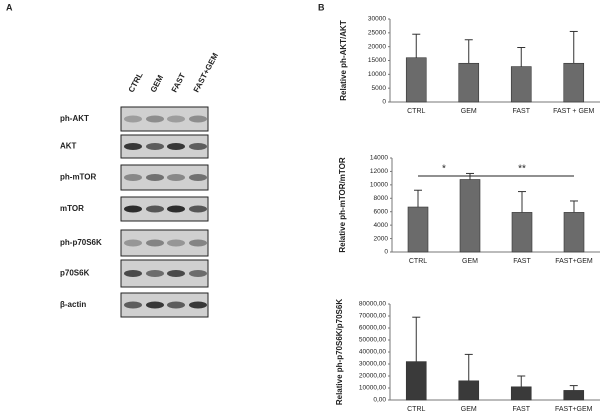  Describe the element at coordinates (372, 364) in the screenshot. I see `y-tick-label: 30000,00` at that location.